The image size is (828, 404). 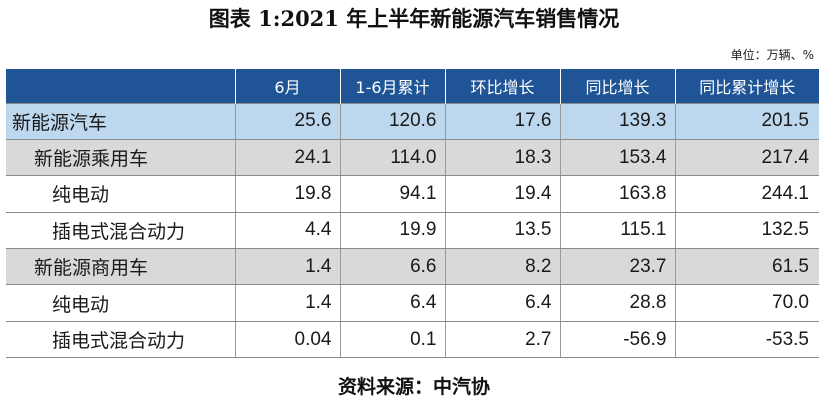 What do you see at coordinates (288, 158) in the screenshot?
I see `cell-june: 24.1` at bounding box center [288, 158].